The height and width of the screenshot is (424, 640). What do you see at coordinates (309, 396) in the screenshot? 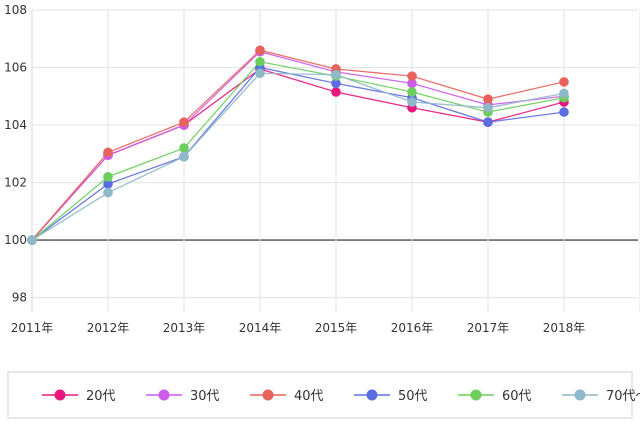
I see `legend-label: 40代` at bounding box center [309, 396].